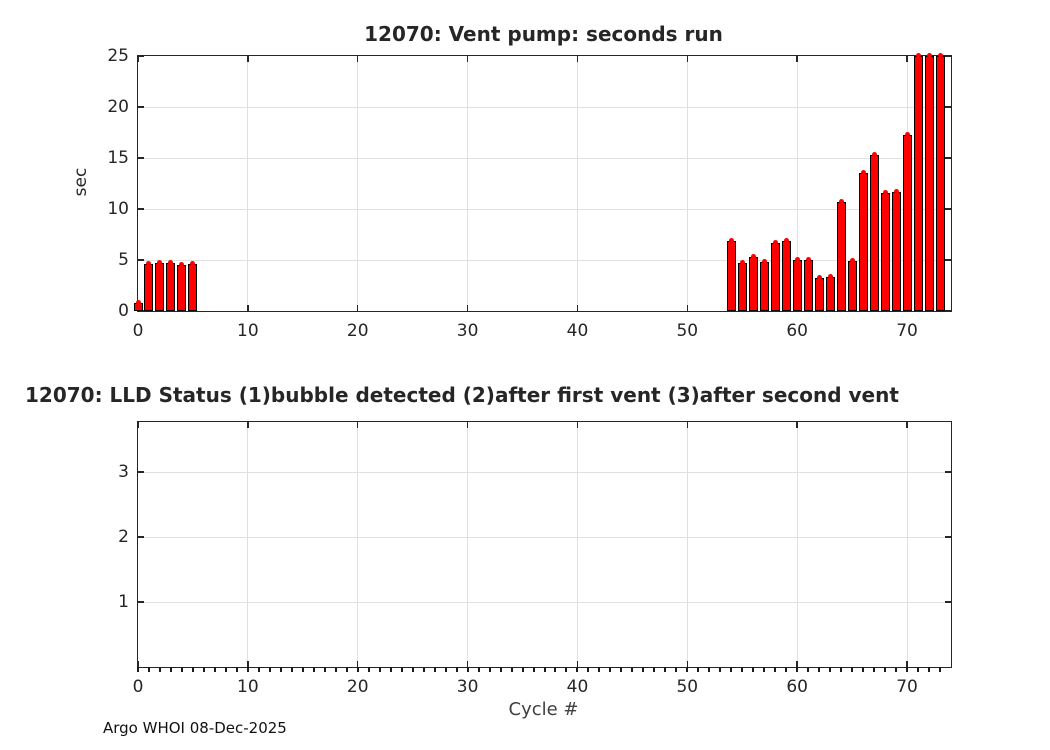 This screenshot has width=1050, height=750. I want to click on y-tick-label: 3, so click(123, 472).